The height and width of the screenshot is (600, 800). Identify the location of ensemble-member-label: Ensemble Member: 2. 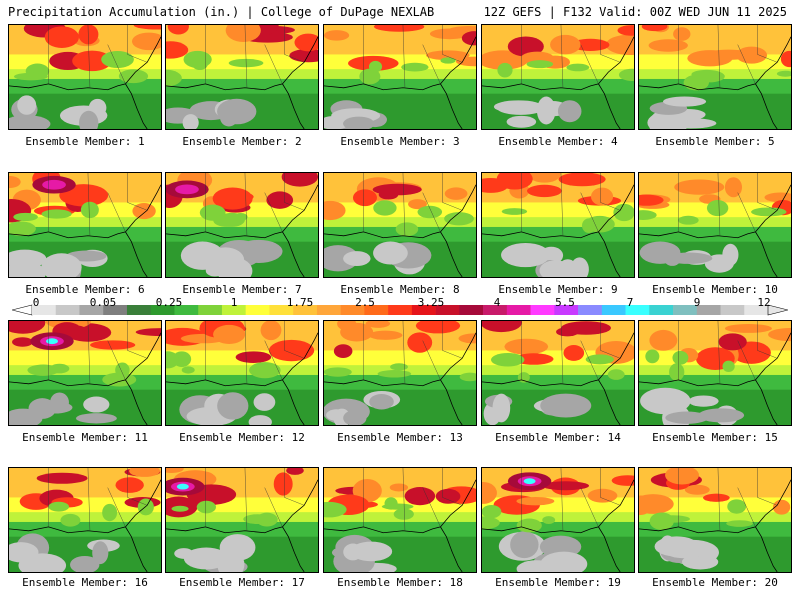
(242, 141).